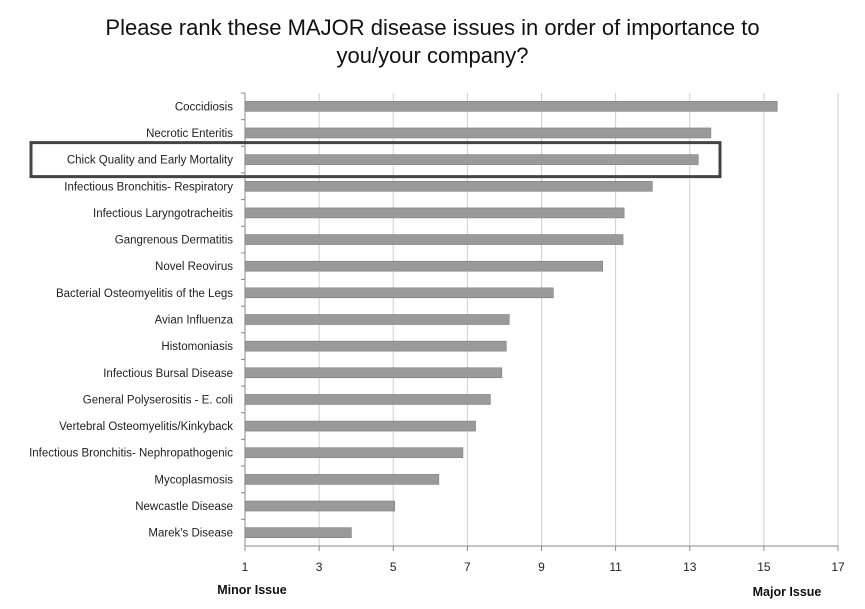 Image resolution: width=865 pixels, height=609 pixels. What do you see at coordinates (190, 534) in the screenshot?
I see `category-label: Marek's Disease` at bounding box center [190, 534].